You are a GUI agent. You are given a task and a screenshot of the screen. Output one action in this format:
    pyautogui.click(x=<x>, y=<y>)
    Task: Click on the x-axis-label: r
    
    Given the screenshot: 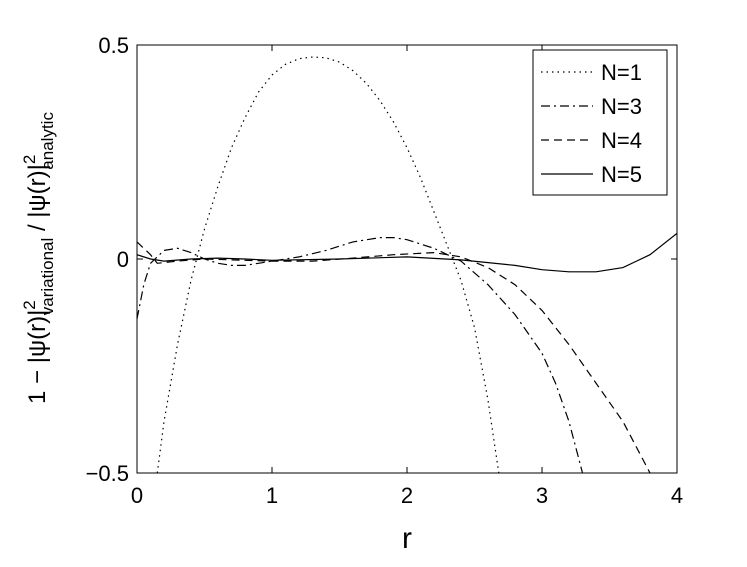 What is the action you would take?
    pyautogui.click(x=407, y=538)
    